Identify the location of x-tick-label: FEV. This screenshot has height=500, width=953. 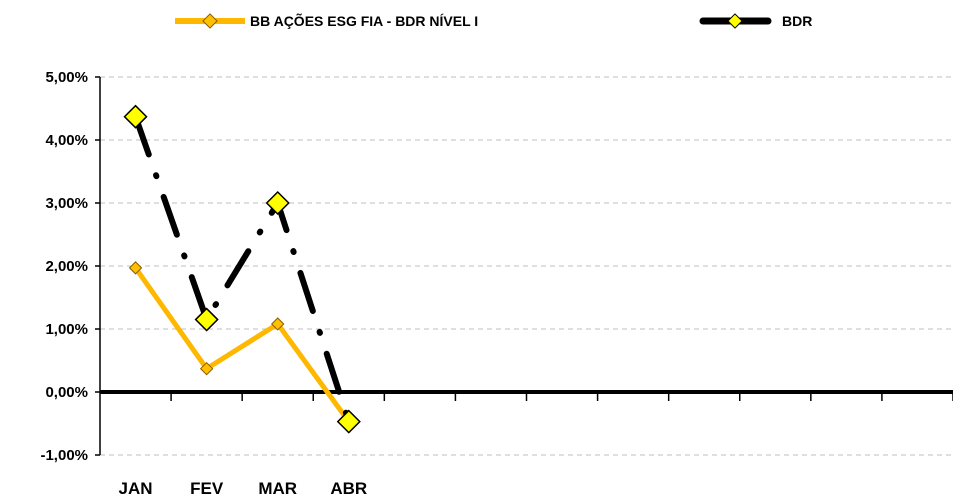
(207, 488).